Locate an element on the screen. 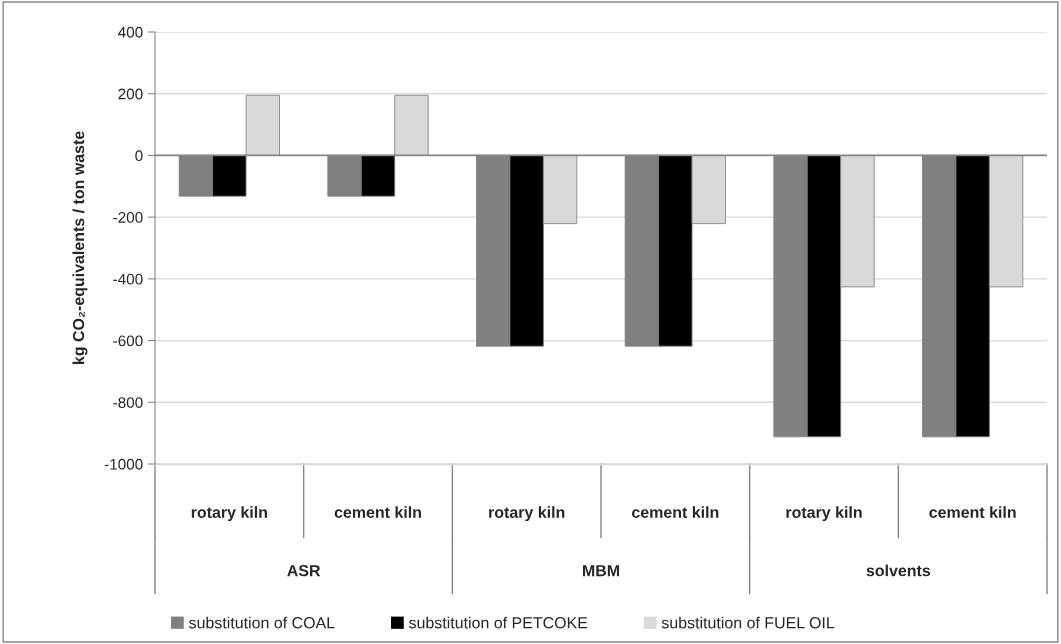  legend-label: substitution of FUEL OIL is located at coordinates (748, 622).